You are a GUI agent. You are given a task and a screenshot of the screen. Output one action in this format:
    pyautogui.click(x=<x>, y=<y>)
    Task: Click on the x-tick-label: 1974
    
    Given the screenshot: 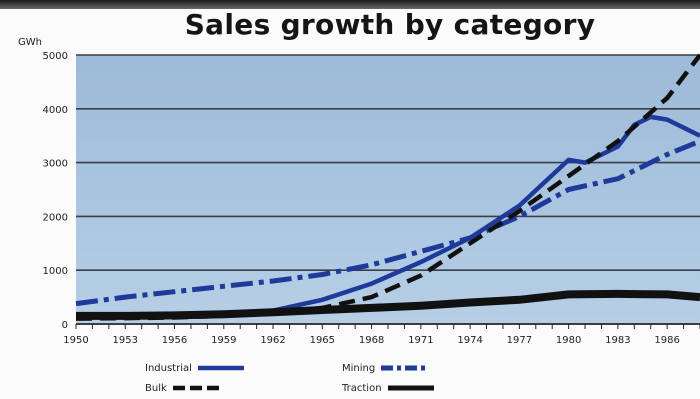 What is the action you would take?
    pyautogui.click(x=469, y=340)
    